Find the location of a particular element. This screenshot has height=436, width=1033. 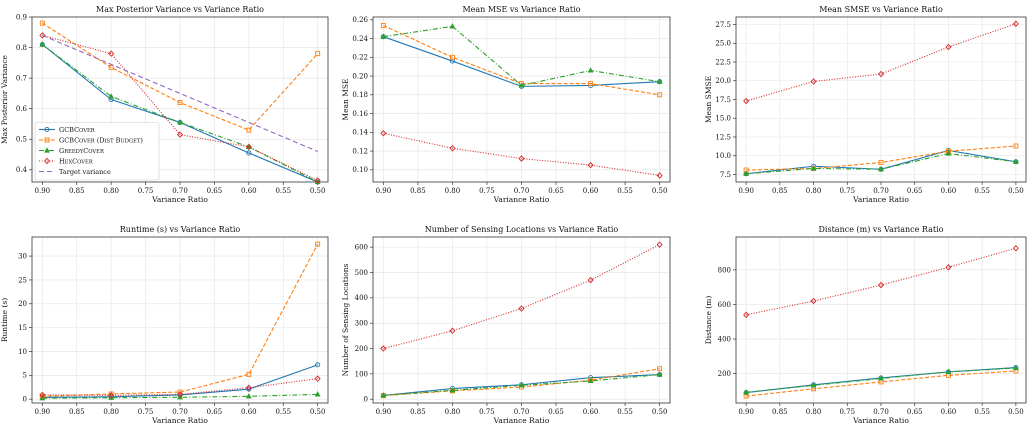

legend-text-part: UDGET is located at coordinates (130, 141).